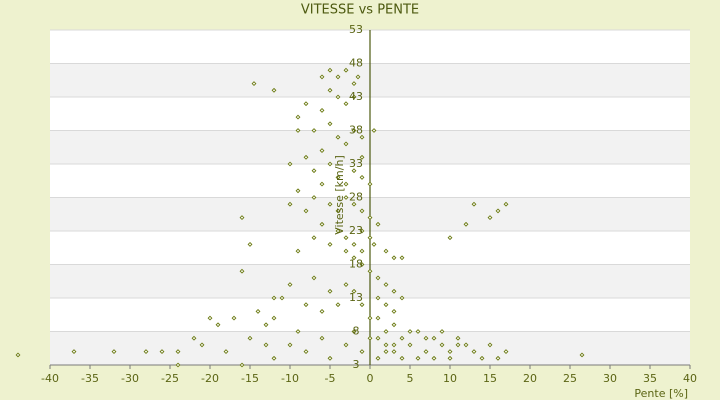 This screenshot has height=400, width=720. Describe the element at coordinates (50, 378) in the screenshot. I see `x-tick-label: -40` at that location.